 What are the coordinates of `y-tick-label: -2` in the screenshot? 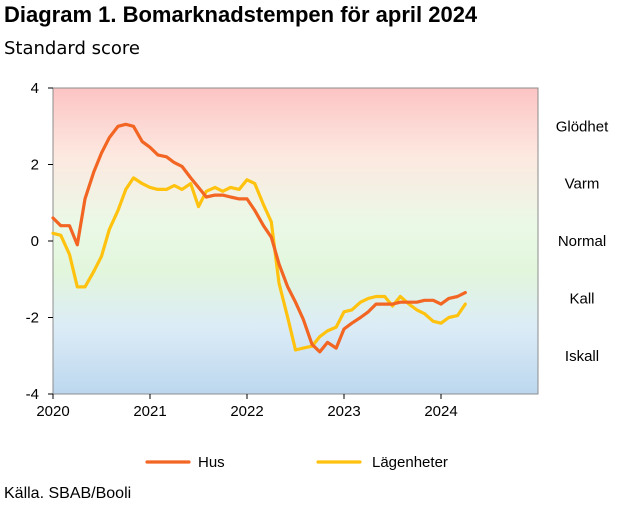 It's located at (32, 318).